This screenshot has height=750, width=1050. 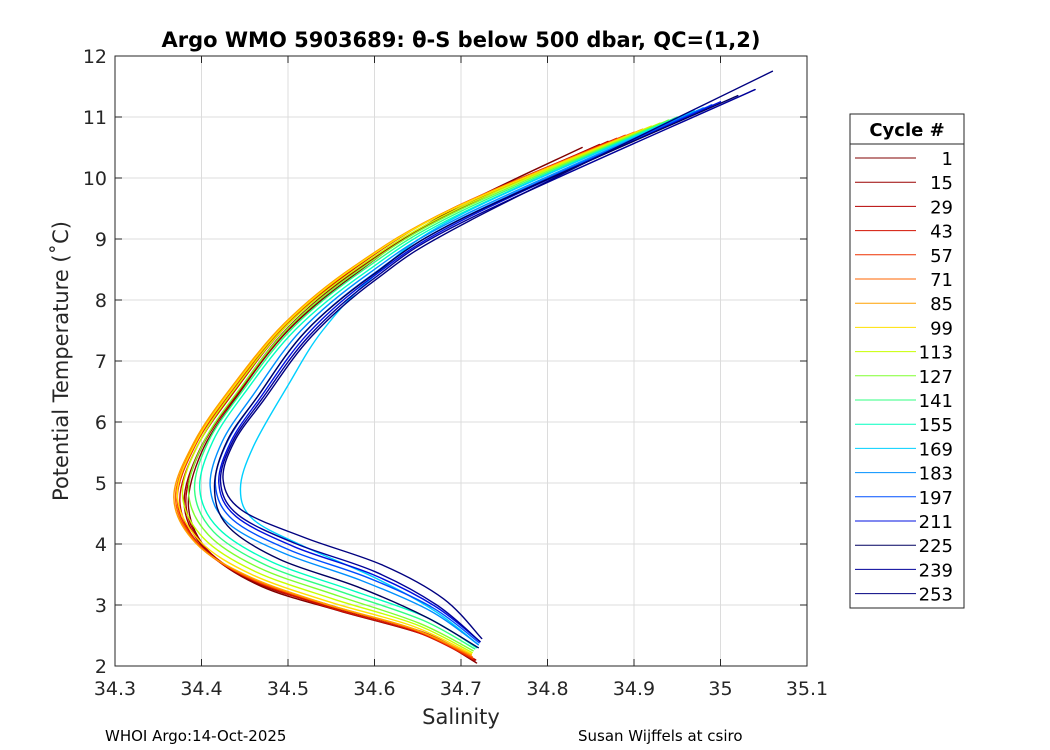 I want to click on legend-entry: 127, so click(x=904, y=377).